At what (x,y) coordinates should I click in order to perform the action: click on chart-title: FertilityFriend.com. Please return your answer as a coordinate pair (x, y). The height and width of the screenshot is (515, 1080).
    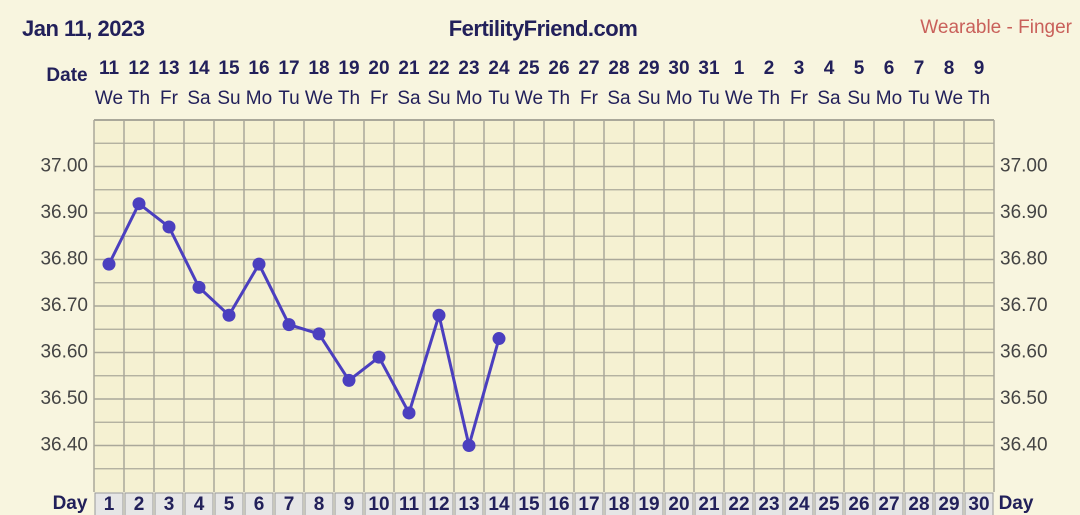
    Looking at the image, I should click on (543, 28).